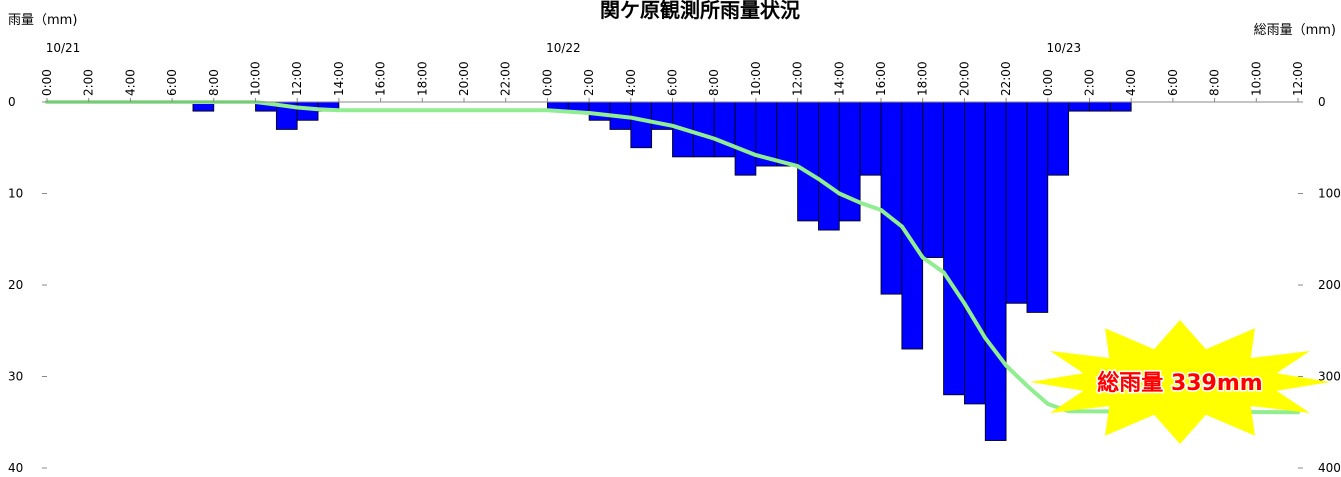 The image size is (1341, 477). What do you see at coordinates (1064, 48) in the screenshot?
I see `date-label: 10/23` at bounding box center [1064, 48].